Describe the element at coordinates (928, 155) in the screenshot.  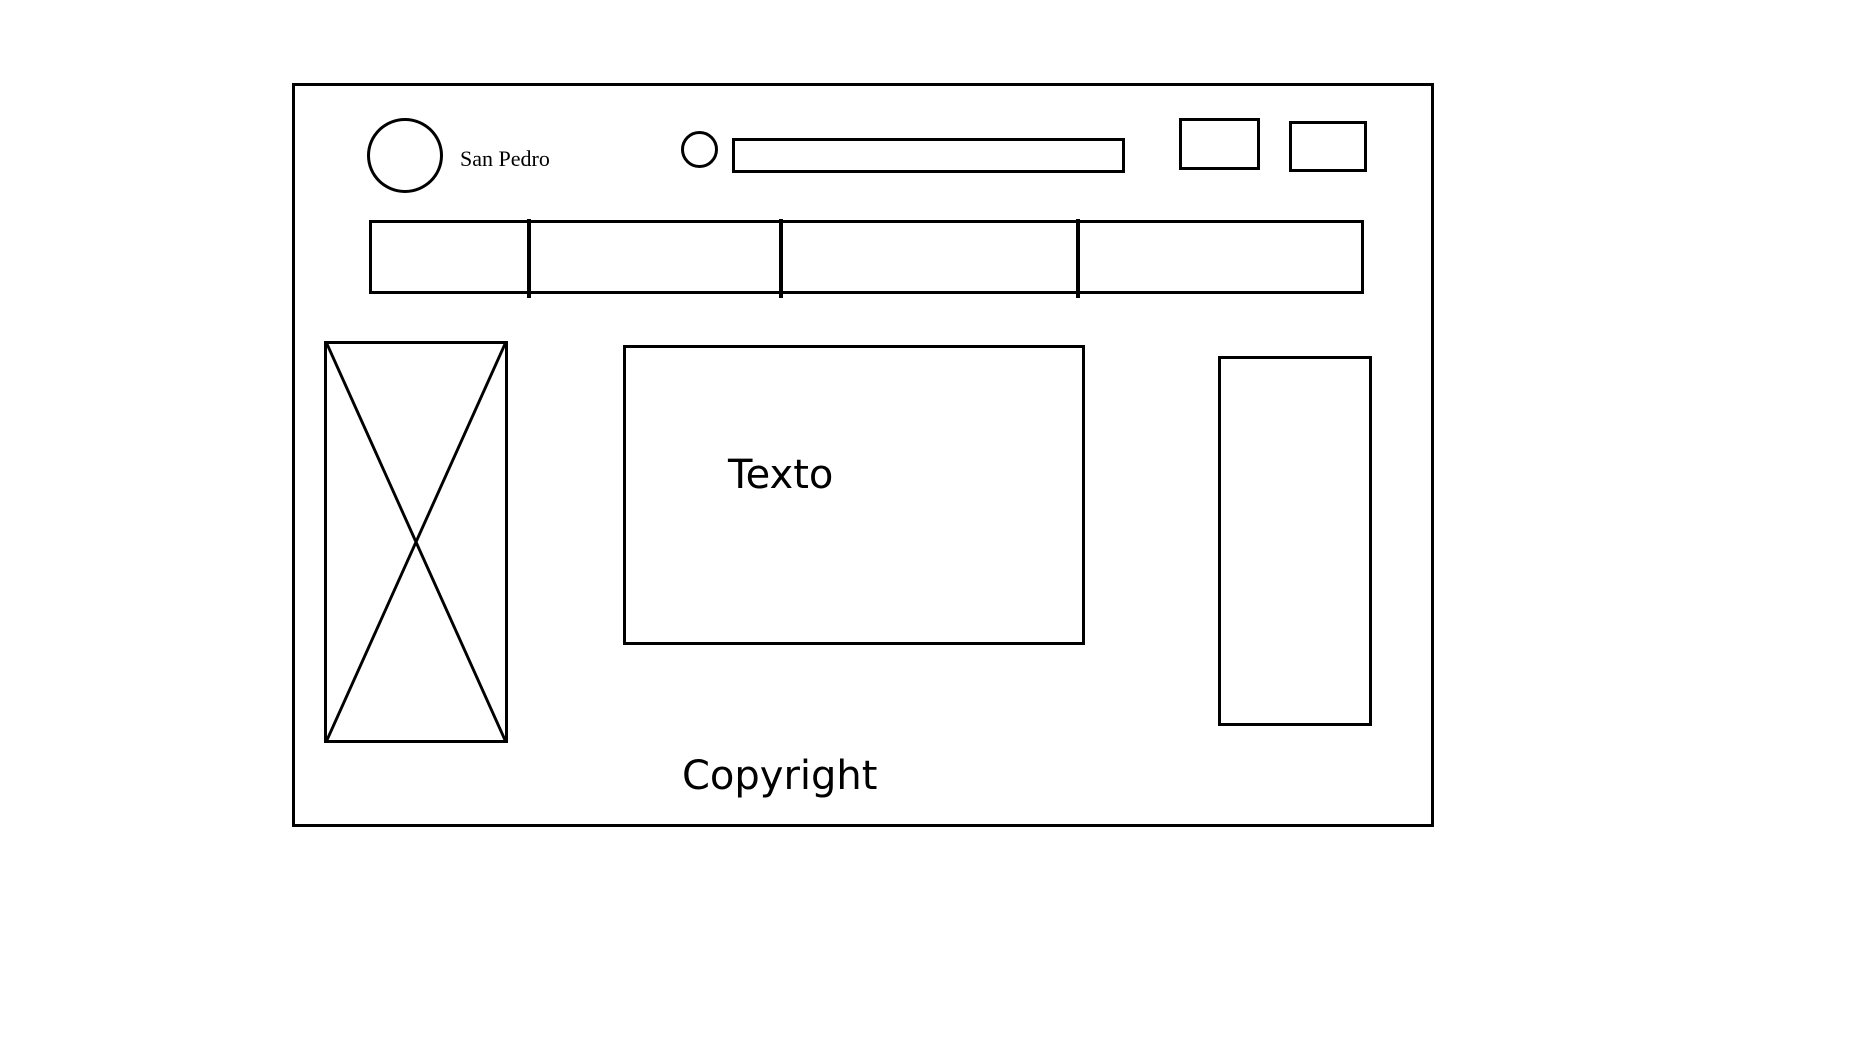
I see `search-input` at that location.